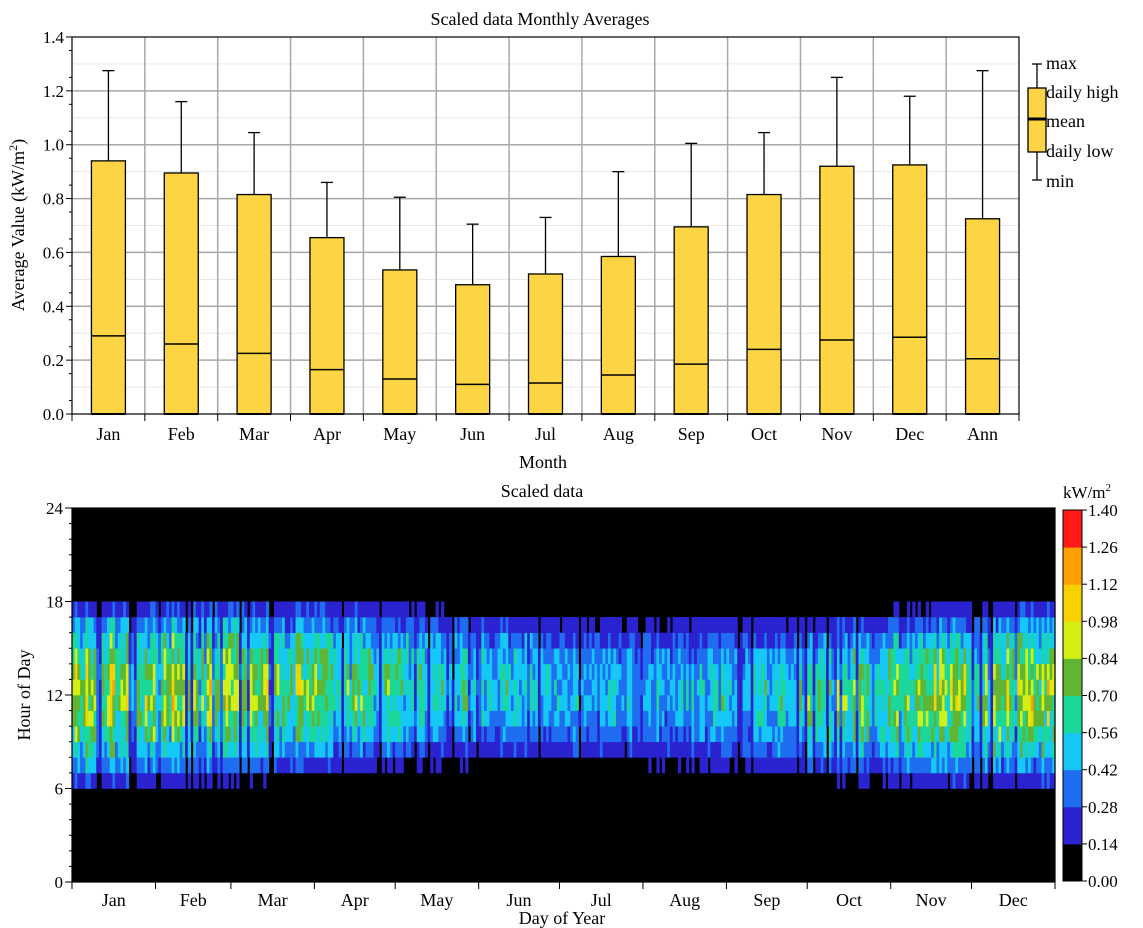  I want to click on box-y-axis-label-close: ), so click(18, 142).